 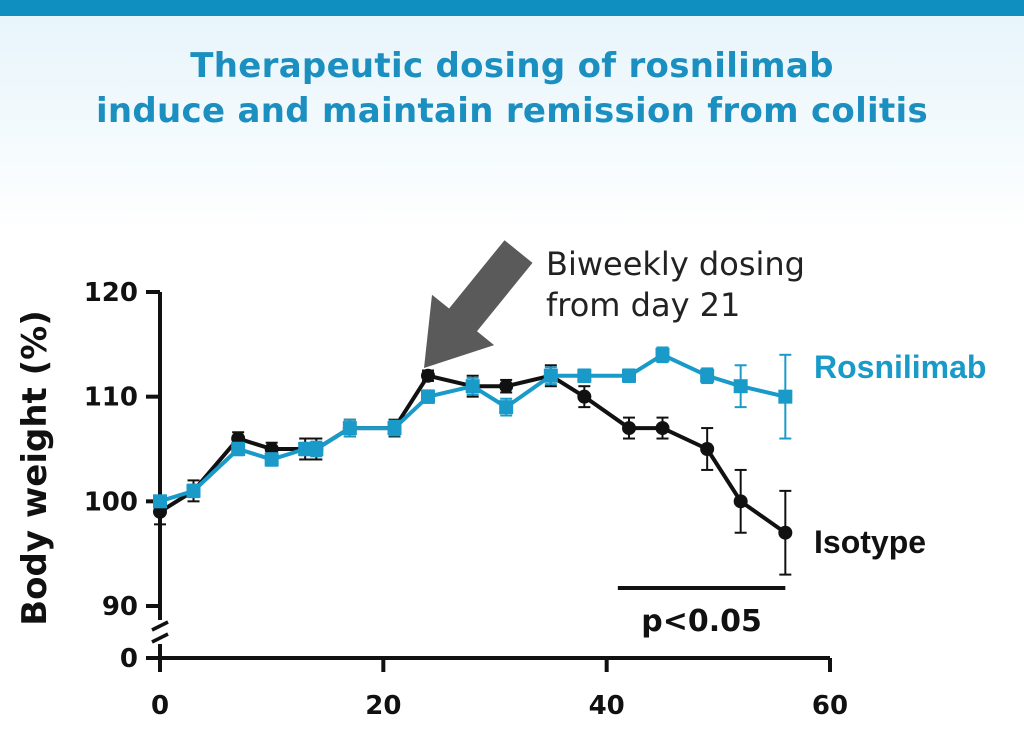 What do you see at coordinates (111, 502) in the screenshot?
I see `y-tick-label: 100` at bounding box center [111, 502].